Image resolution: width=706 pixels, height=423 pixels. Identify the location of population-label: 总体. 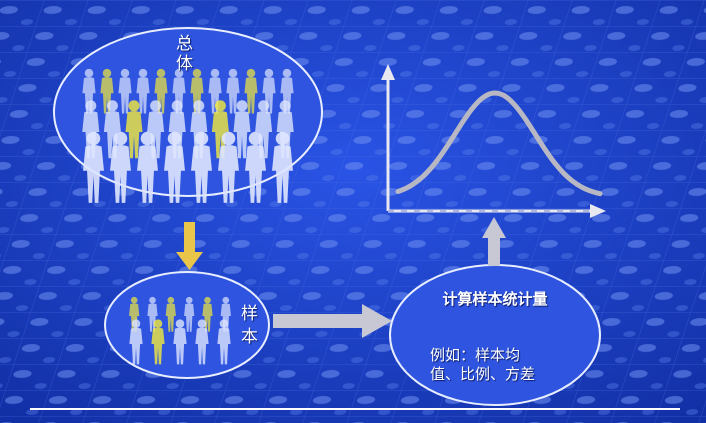
(184, 54).